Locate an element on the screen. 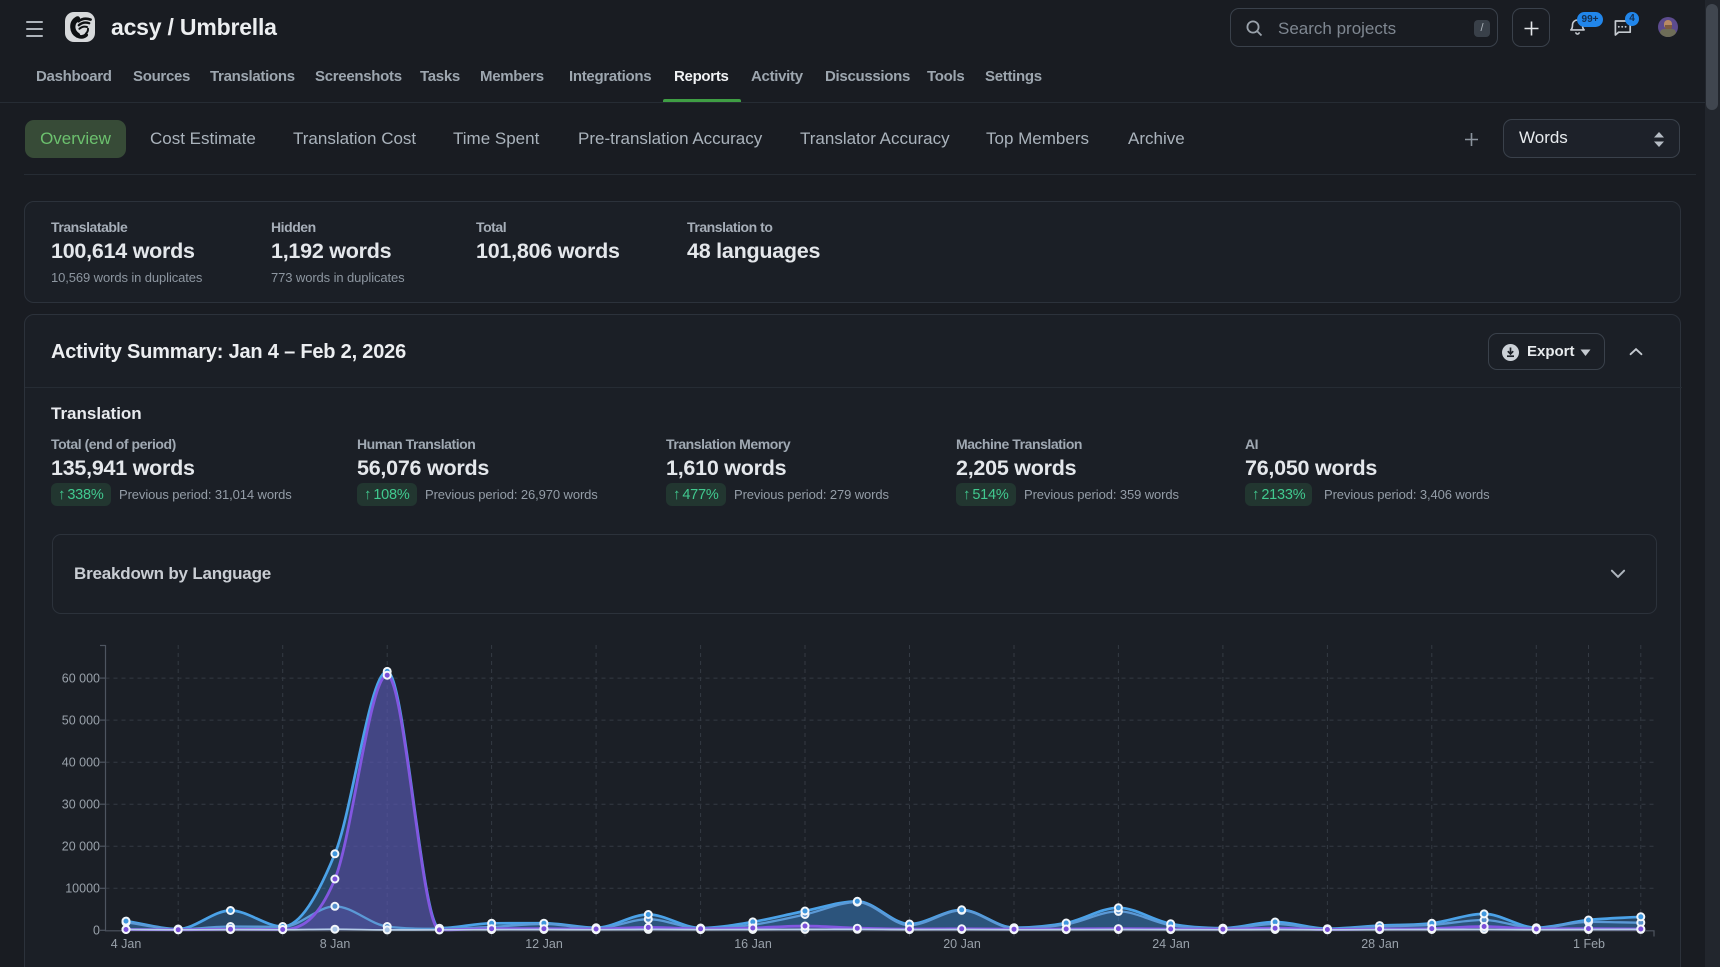 The width and height of the screenshot is (1720, 967). svg-text: 1 Feb is located at coordinates (1589, 944).